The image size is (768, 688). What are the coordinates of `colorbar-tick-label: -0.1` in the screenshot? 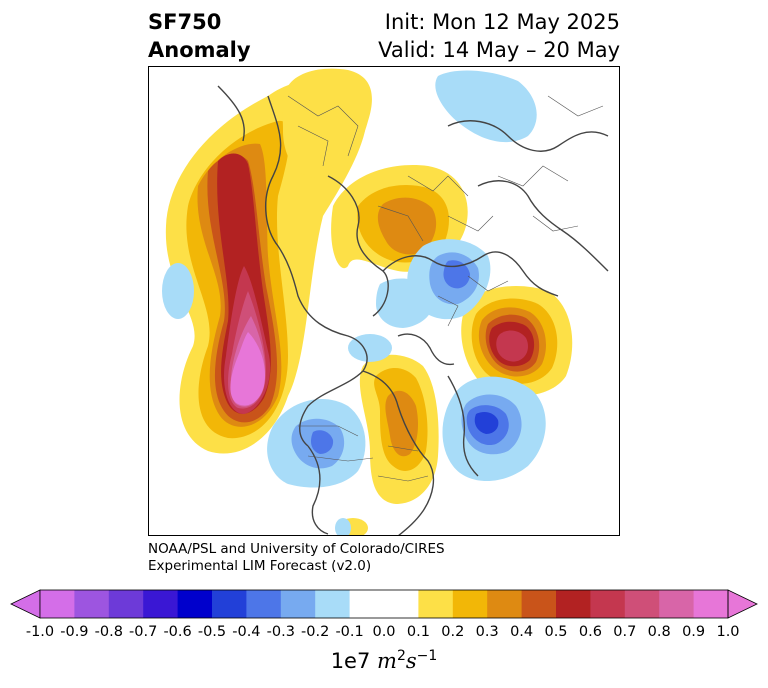 It's located at (349, 632).